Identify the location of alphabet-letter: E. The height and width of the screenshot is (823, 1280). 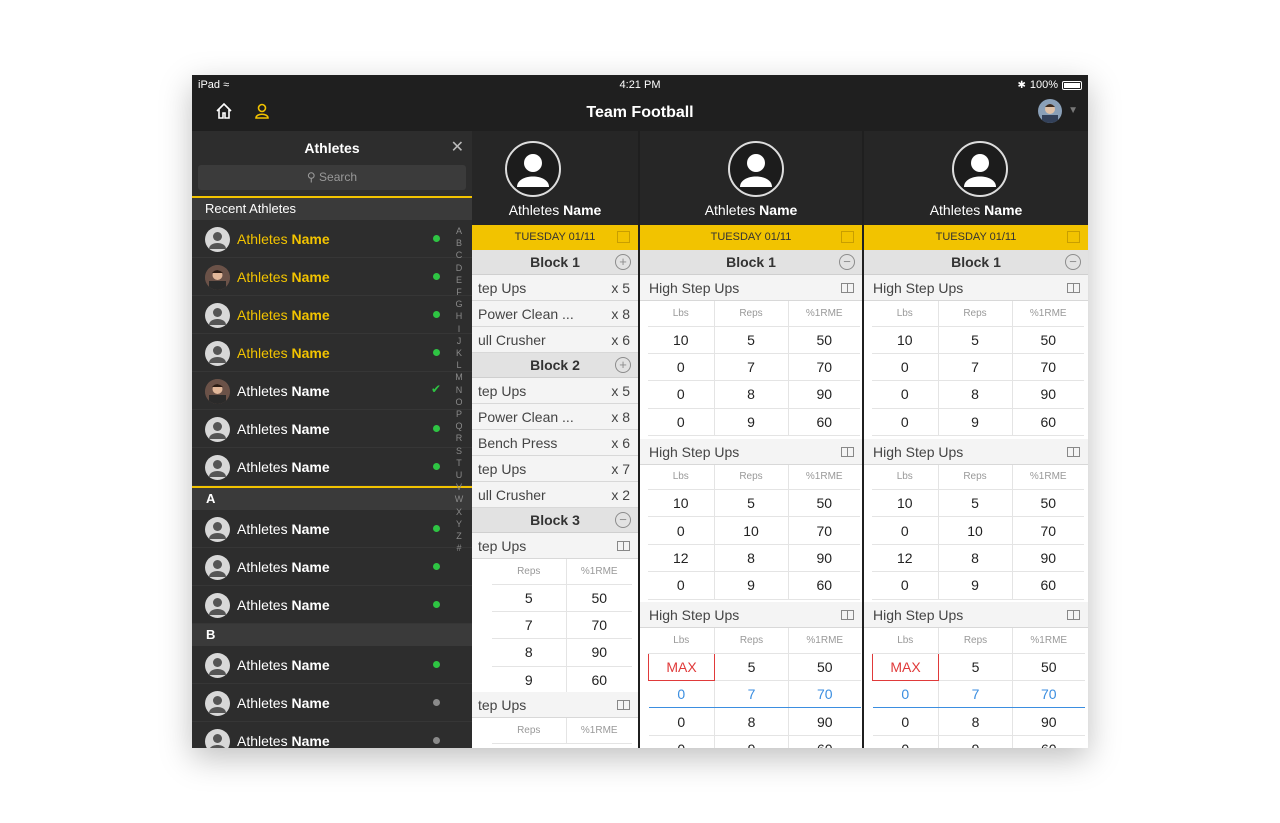
(458, 279).